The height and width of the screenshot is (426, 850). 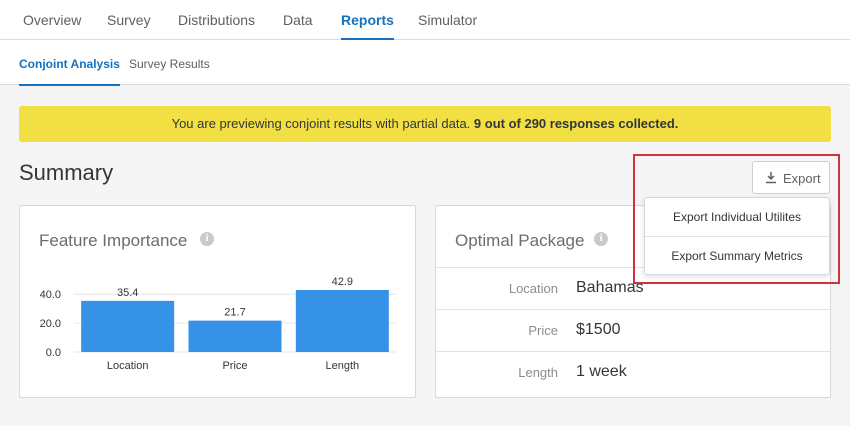 I want to click on row-label: Location, so click(x=533, y=288).